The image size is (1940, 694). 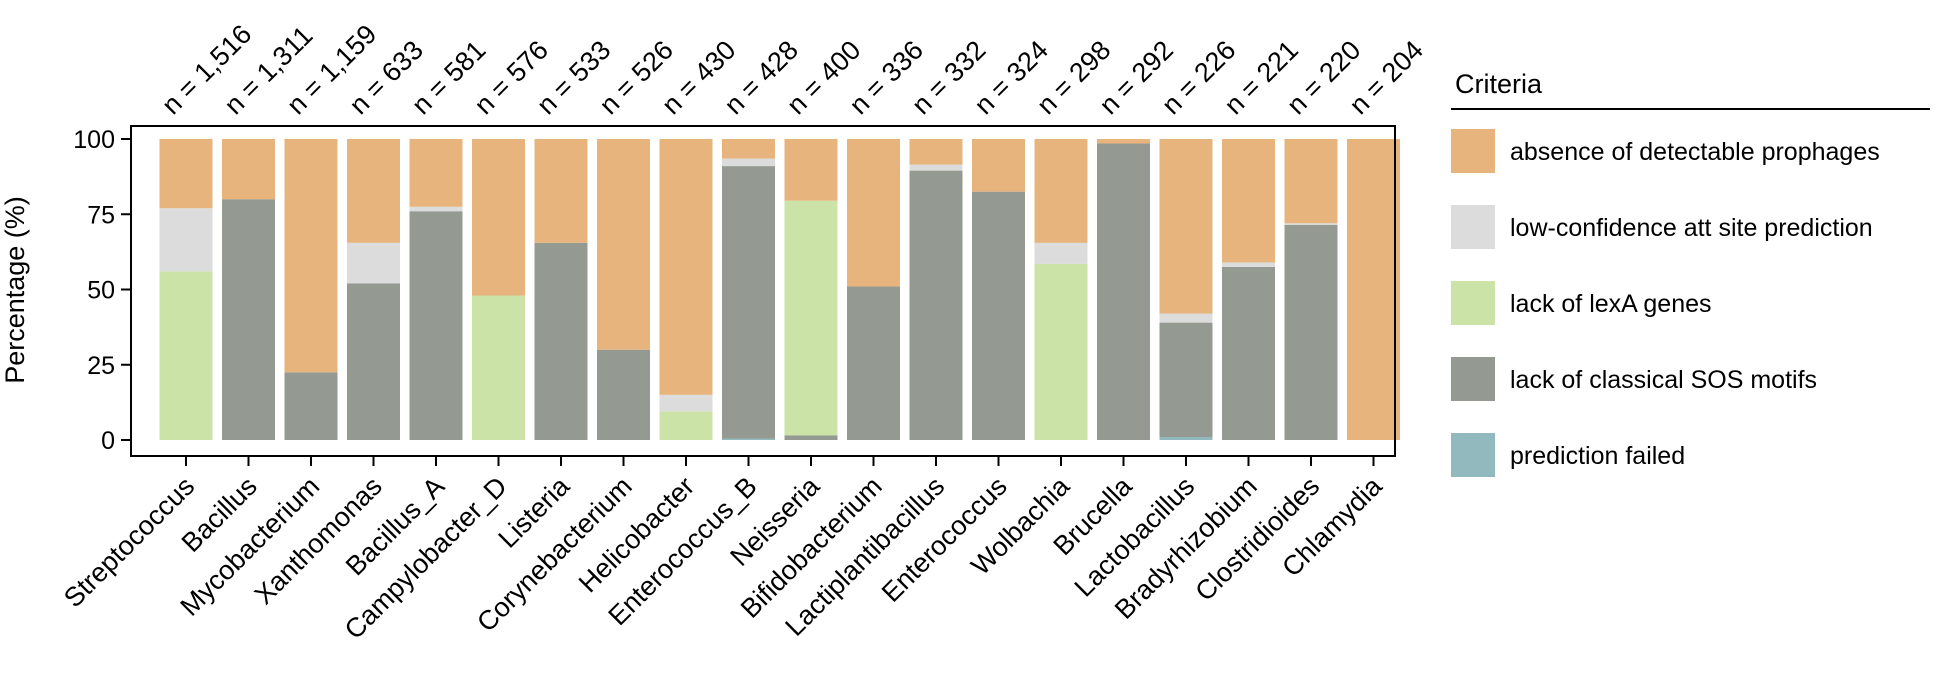 What do you see at coordinates (1186, 379) in the screenshot?
I see `bar-segment-lactobacillus-lack-of-classical-sos-motifs` at bounding box center [1186, 379].